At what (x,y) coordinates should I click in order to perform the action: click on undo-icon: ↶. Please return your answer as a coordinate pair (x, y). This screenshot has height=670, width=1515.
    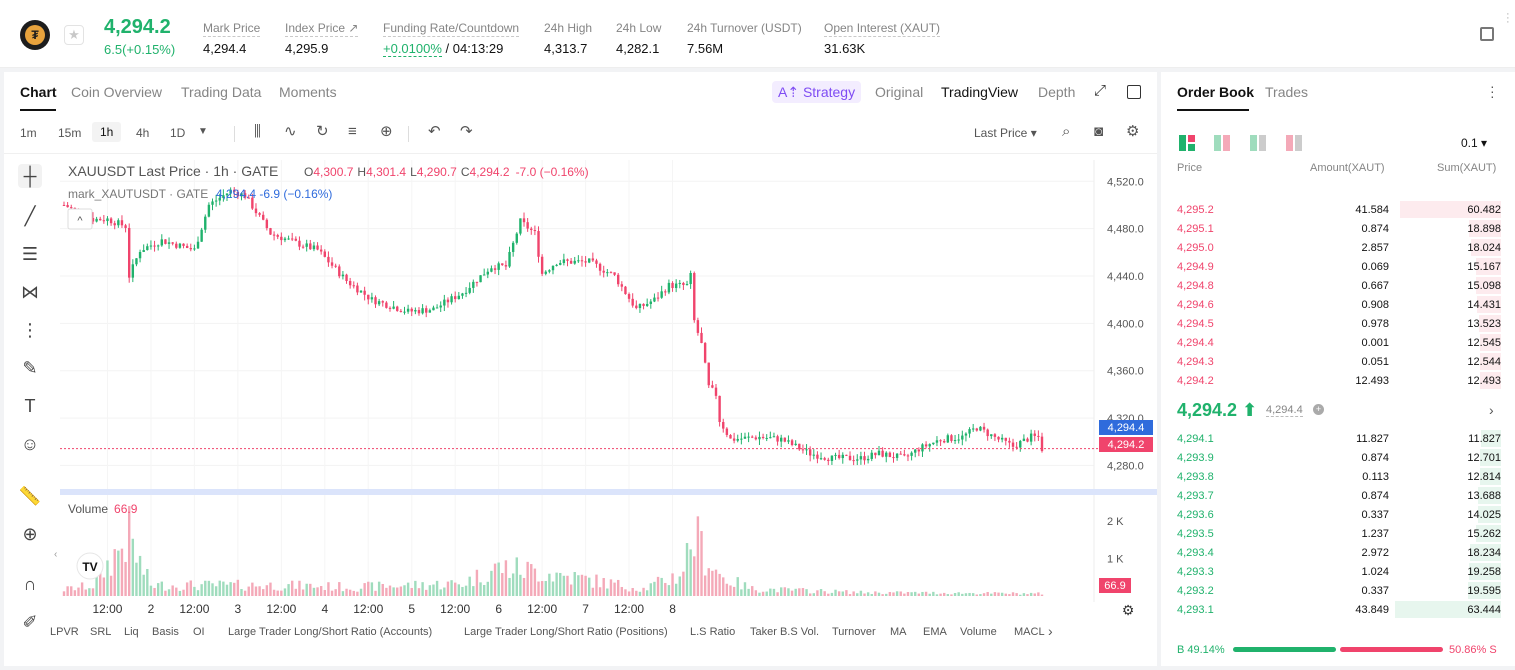
    Looking at the image, I should click on (434, 131).